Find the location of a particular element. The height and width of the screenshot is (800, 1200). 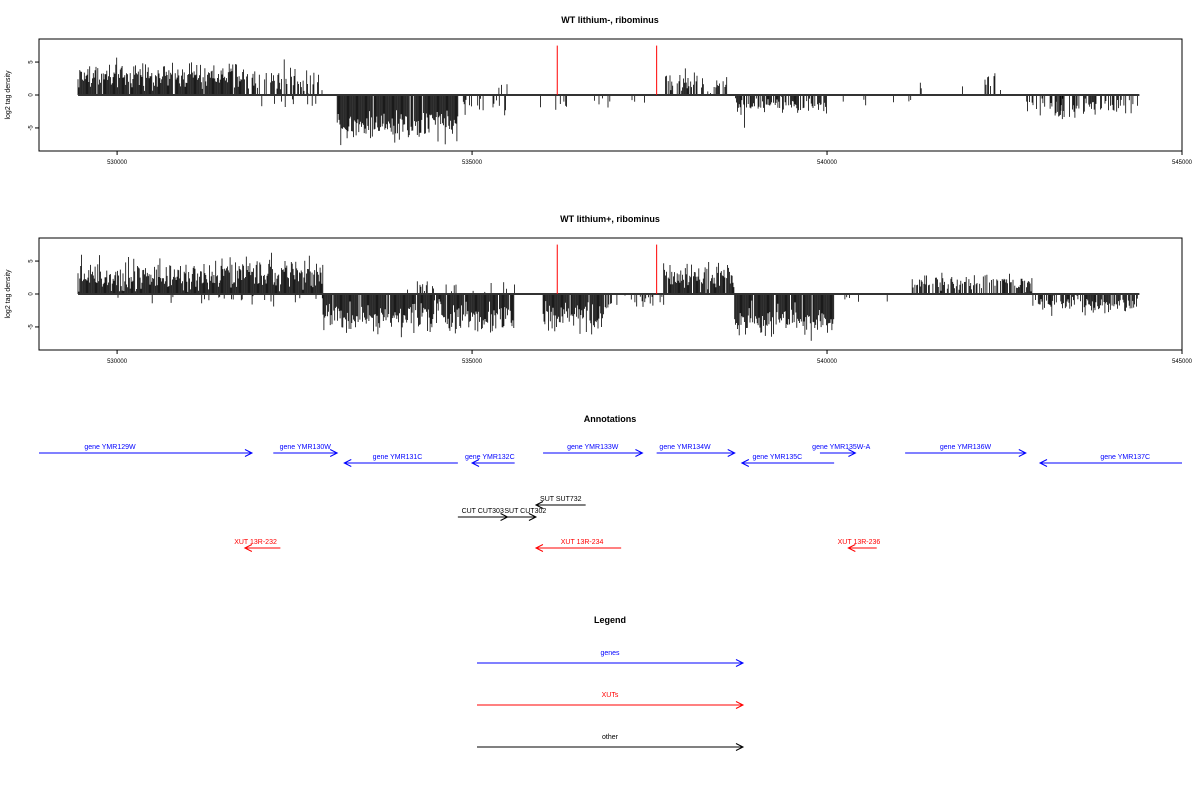

legend-label: other is located at coordinates (610, 737).